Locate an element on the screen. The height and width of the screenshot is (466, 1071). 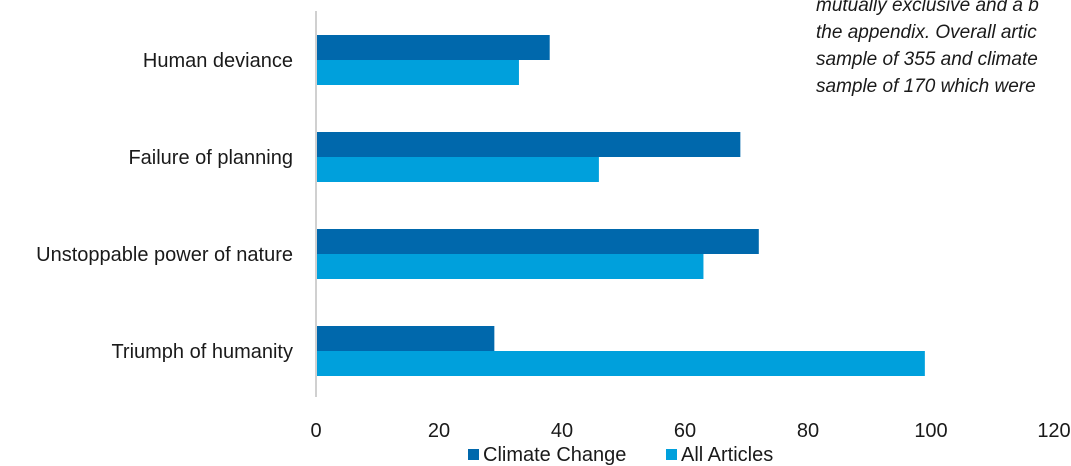
x-axis-tick-labels: 0 20 40 60 80 100 120 is located at coordinates (690, 431).